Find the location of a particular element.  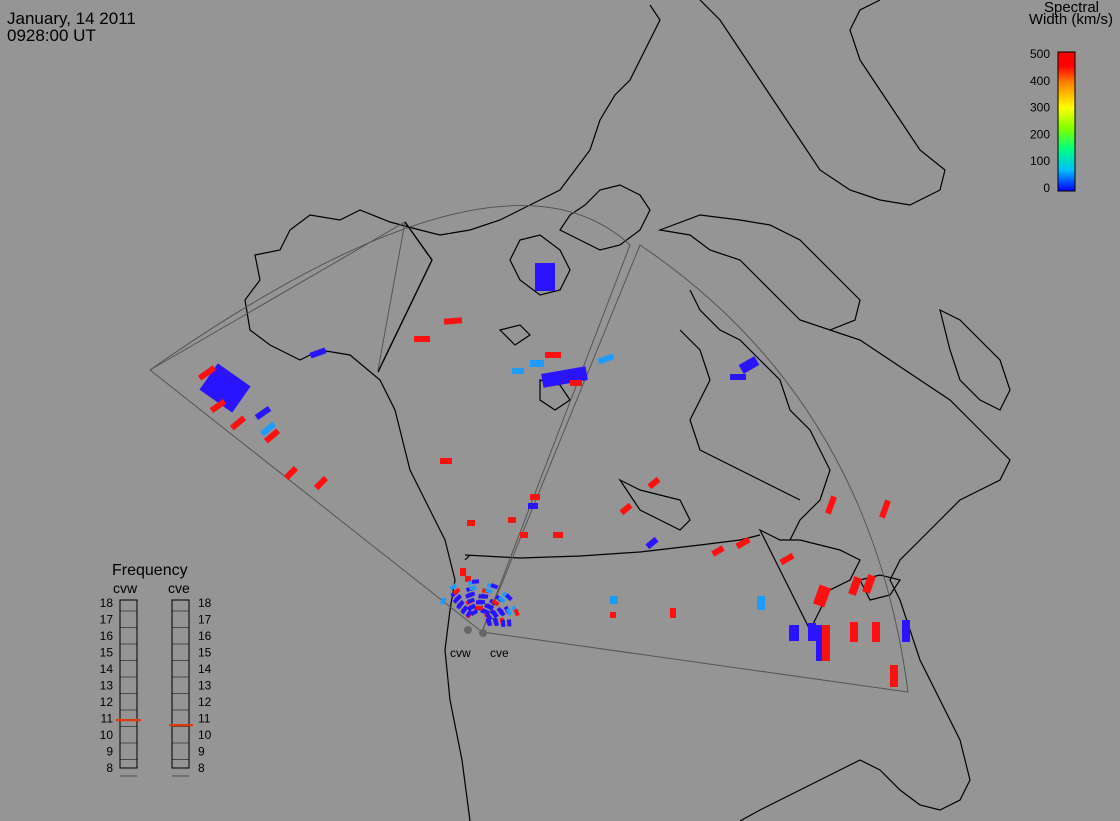

frequency-column-cve is located at coordinates (180, 684).